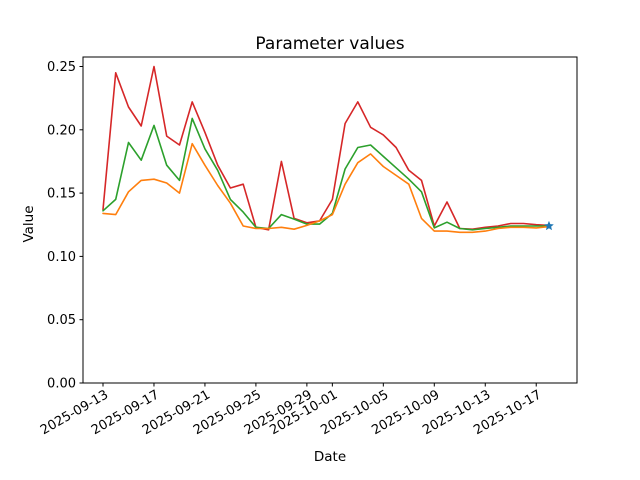  What do you see at coordinates (61, 257) in the screenshot?
I see `y-tick-label: 0.10` at bounding box center [61, 257].